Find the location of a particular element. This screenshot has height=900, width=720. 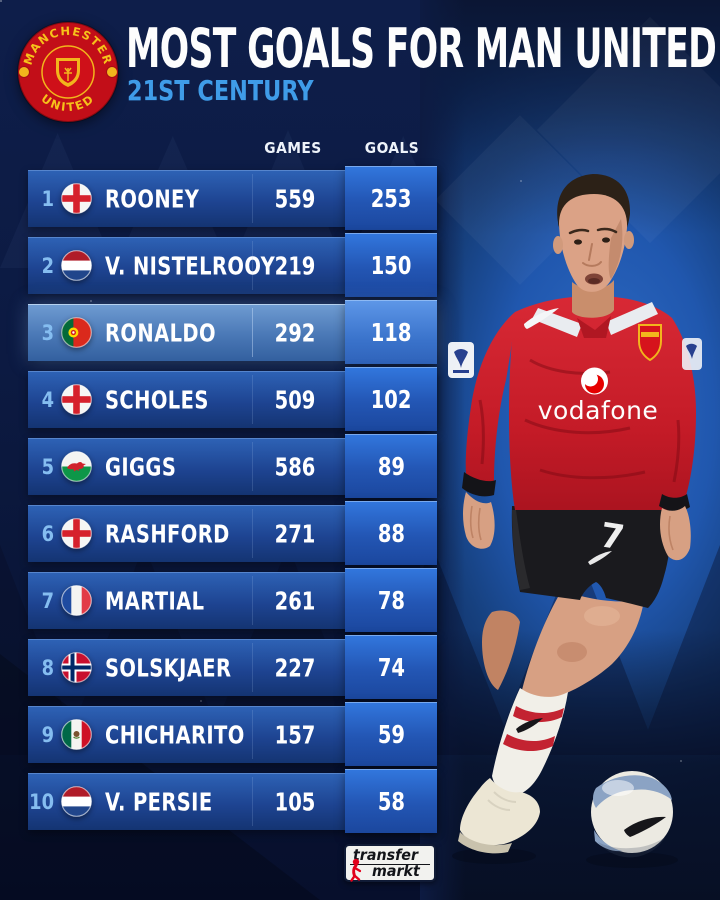

goals-value: 118 is located at coordinates (391, 332).